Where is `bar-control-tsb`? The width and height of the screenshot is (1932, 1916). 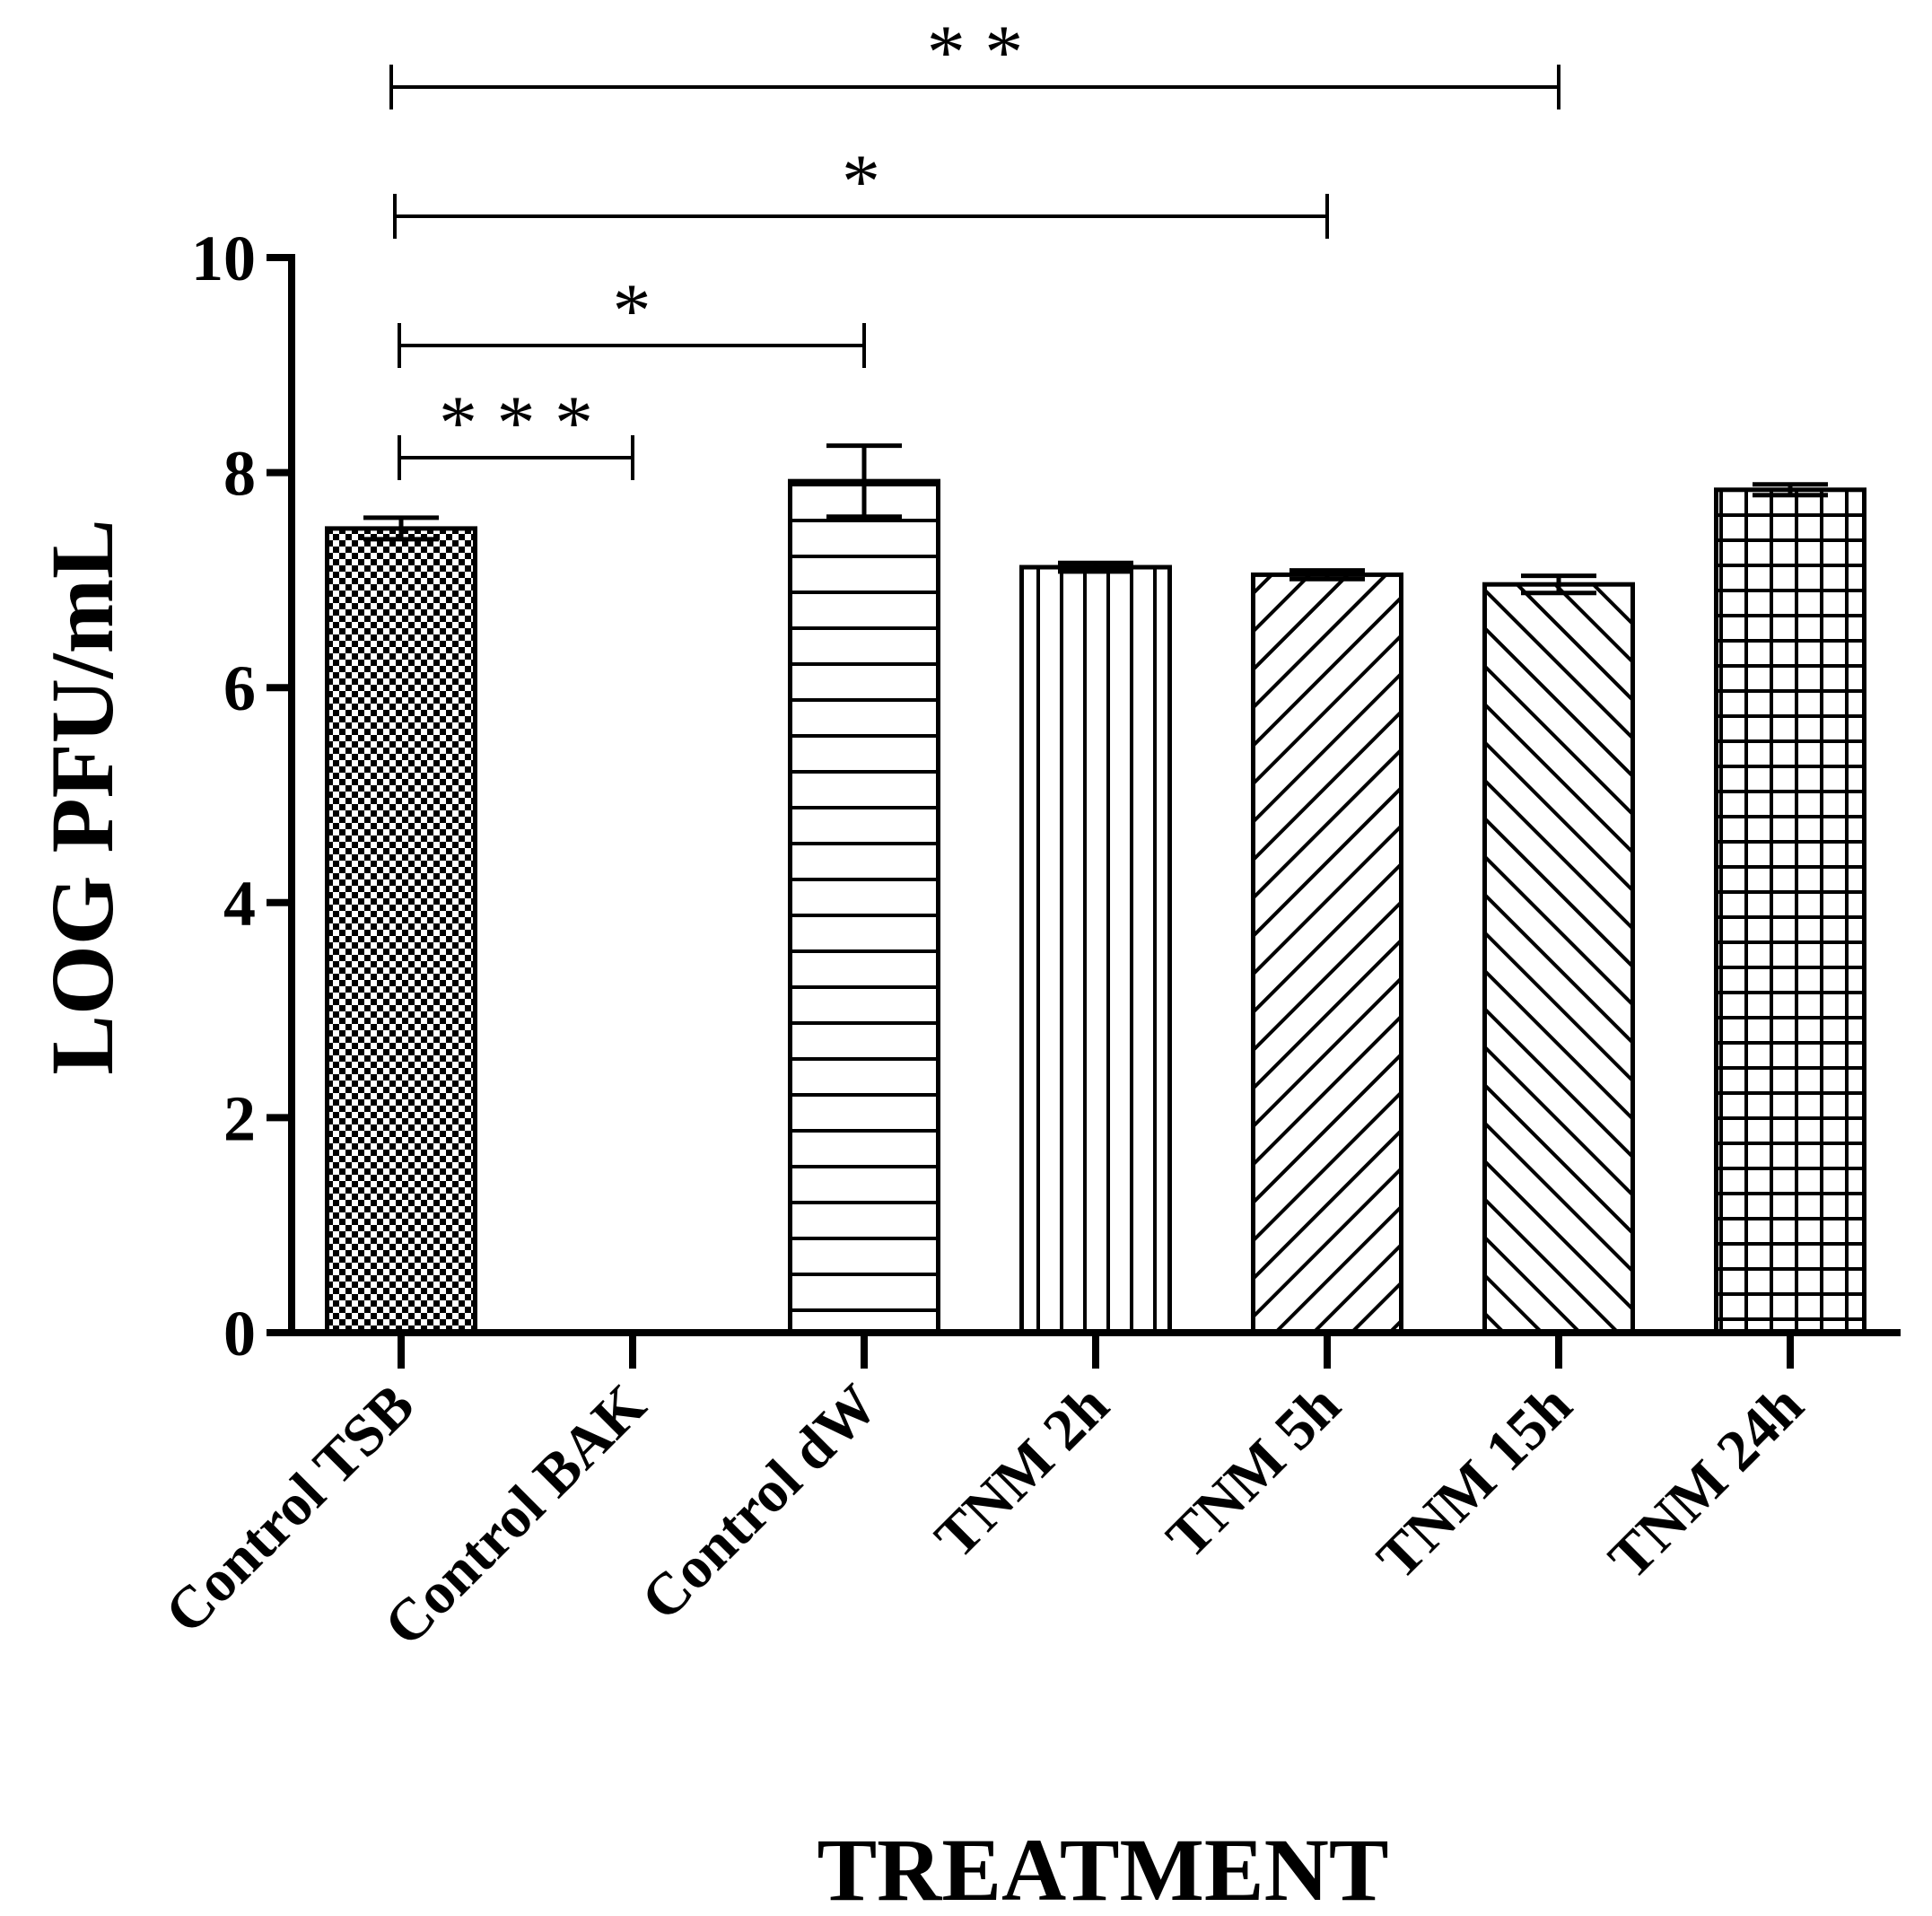
bar-control-tsb is located at coordinates (401, 930).